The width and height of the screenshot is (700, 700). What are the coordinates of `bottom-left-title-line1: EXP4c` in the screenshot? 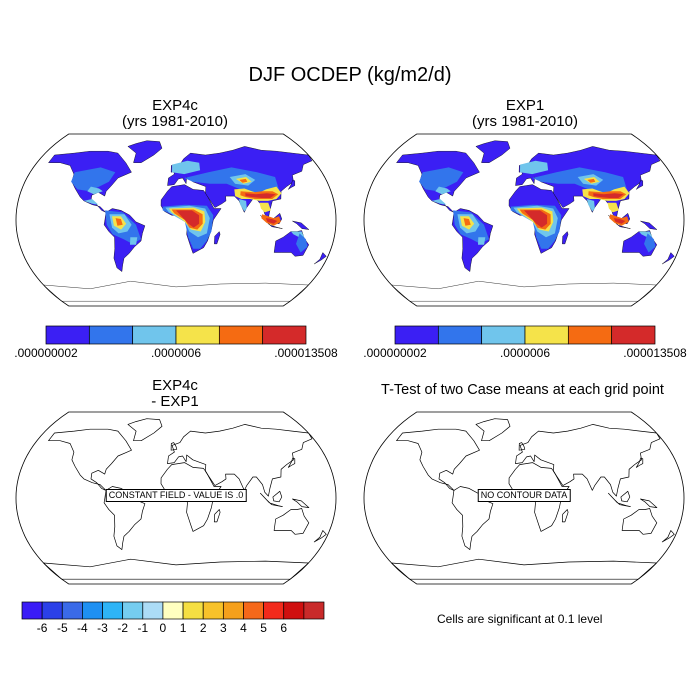 It's located at (175, 385).